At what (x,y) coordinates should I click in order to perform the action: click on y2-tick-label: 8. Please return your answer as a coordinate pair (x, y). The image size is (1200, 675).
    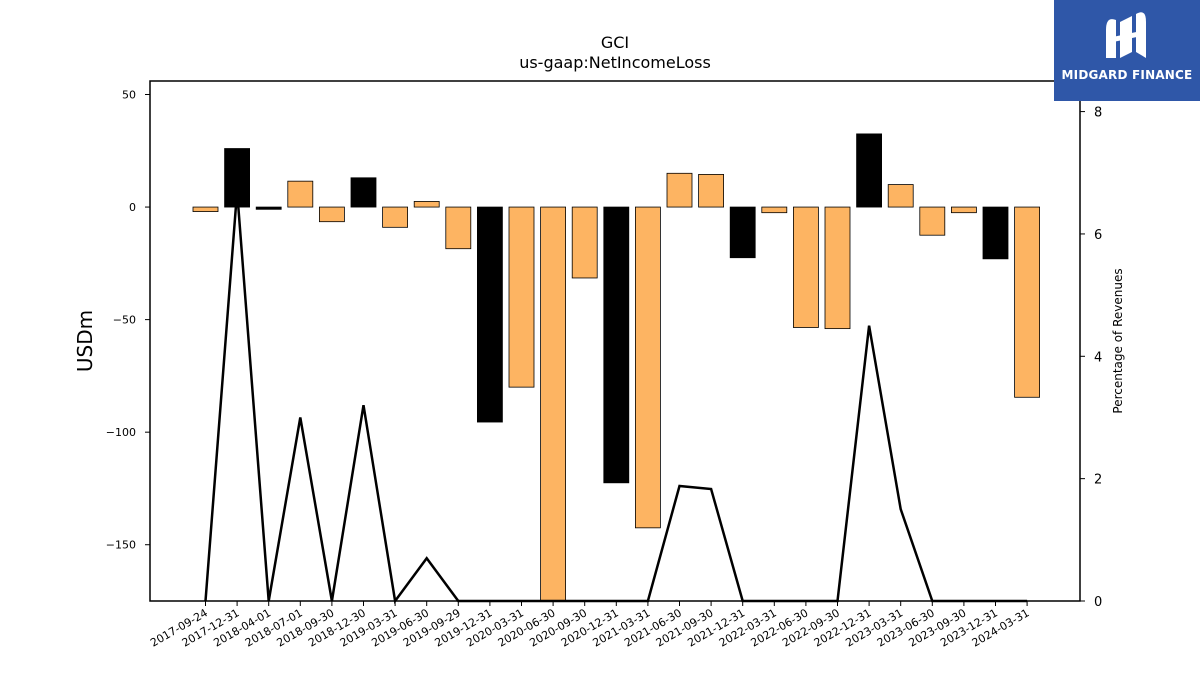
    Looking at the image, I should click on (1098, 113).